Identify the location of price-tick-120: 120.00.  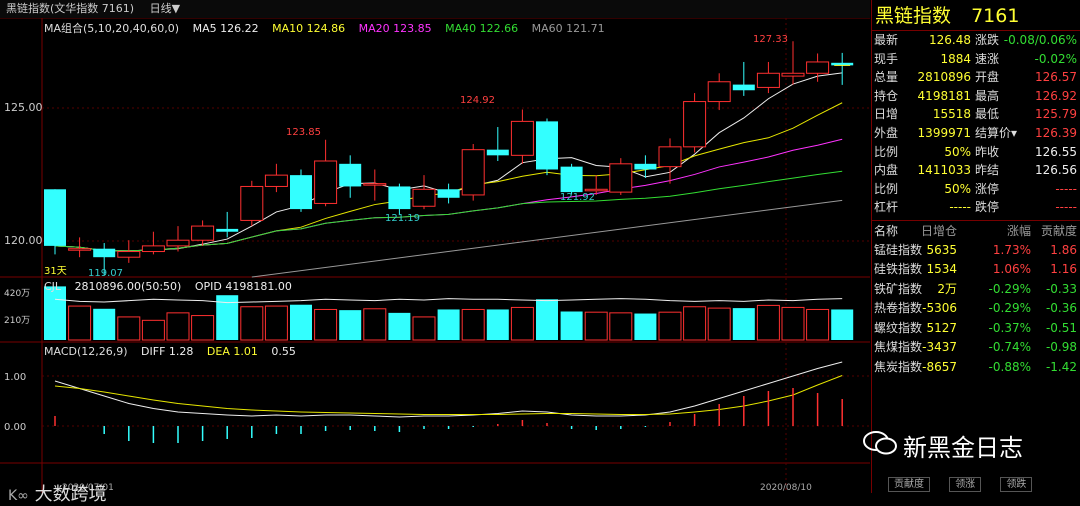
(23, 240).